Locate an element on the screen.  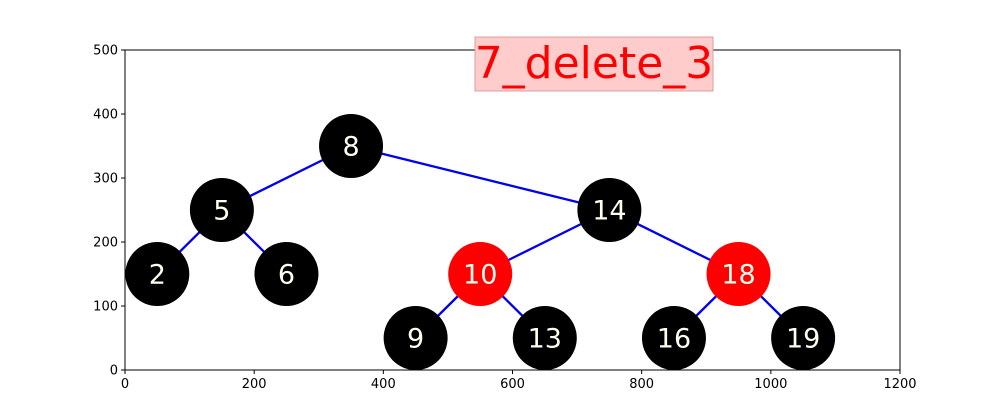
node-label: 8 is located at coordinates (350, 147).